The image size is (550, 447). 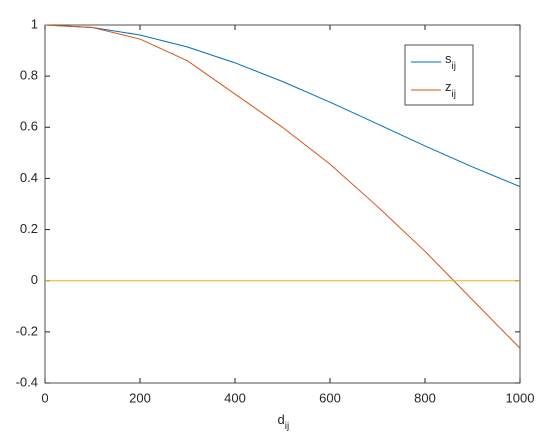 What do you see at coordinates (29, 126) in the screenshot?
I see `y-tick-label: 0.6` at bounding box center [29, 126].